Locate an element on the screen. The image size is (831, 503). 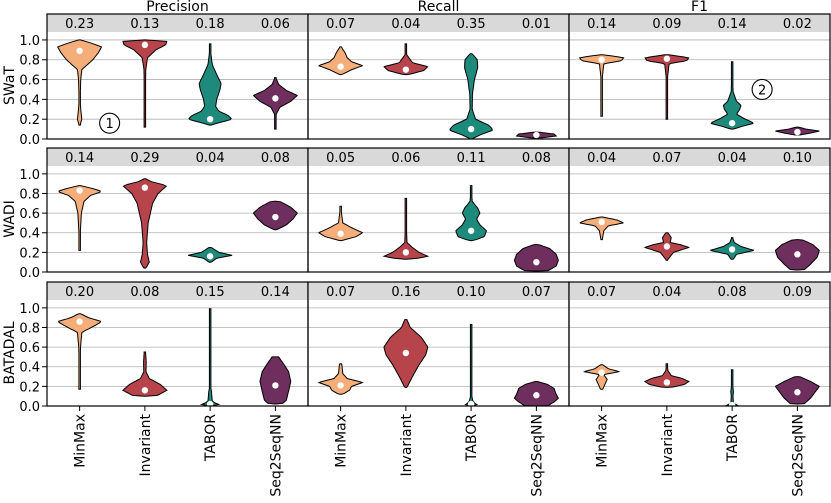
std-label: 0.20 is located at coordinates (79, 292).